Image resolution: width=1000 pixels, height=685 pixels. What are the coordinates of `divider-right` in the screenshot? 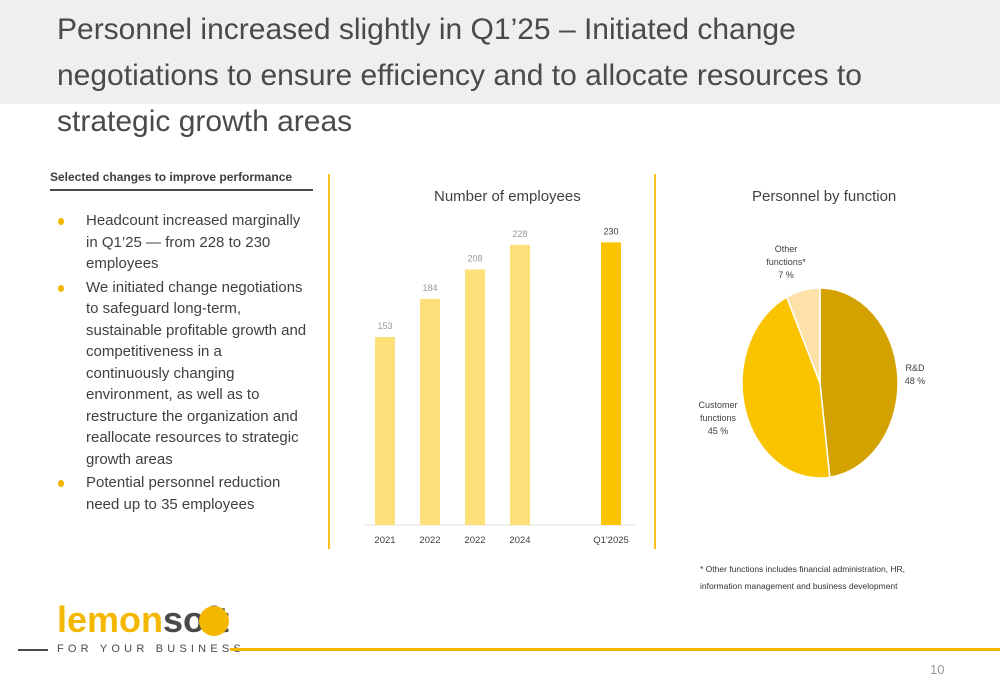 It's located at (655, 361).